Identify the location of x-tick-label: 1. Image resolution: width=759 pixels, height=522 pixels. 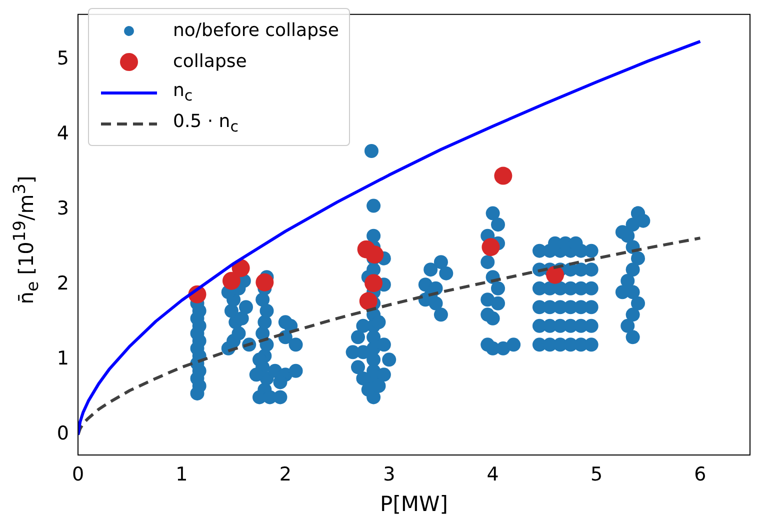
(182, 474).